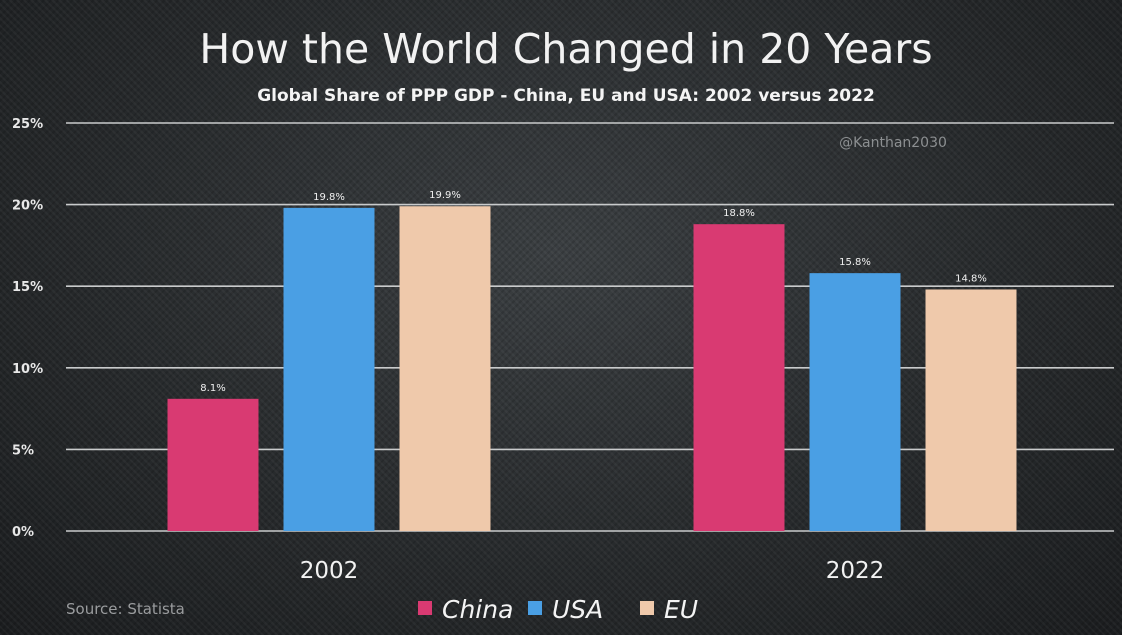  What do you see at coordinates (855, 262) in the screenshot?
I see `data-label: 15.8%` at bounding box center [855, 262].